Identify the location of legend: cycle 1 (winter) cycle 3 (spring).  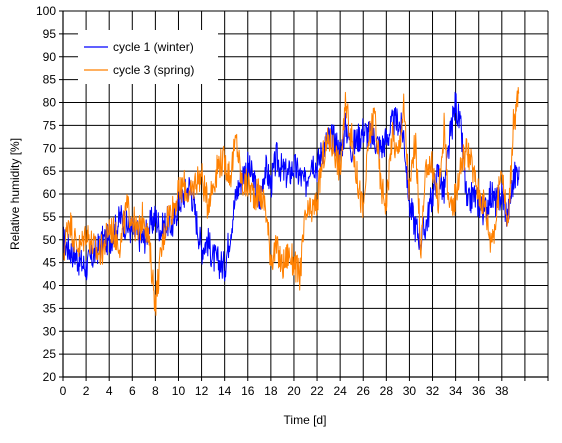
(148, 57).